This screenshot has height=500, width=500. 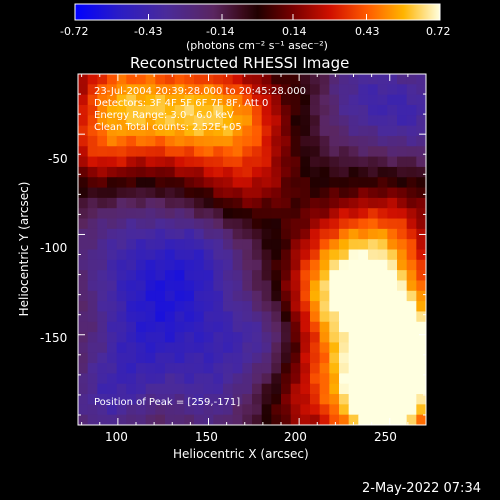 What do you see at coordinates (294, 31) in the screenshot?
I see `colorbar-tick-label: 0.14` at bounding box center [294, 31].